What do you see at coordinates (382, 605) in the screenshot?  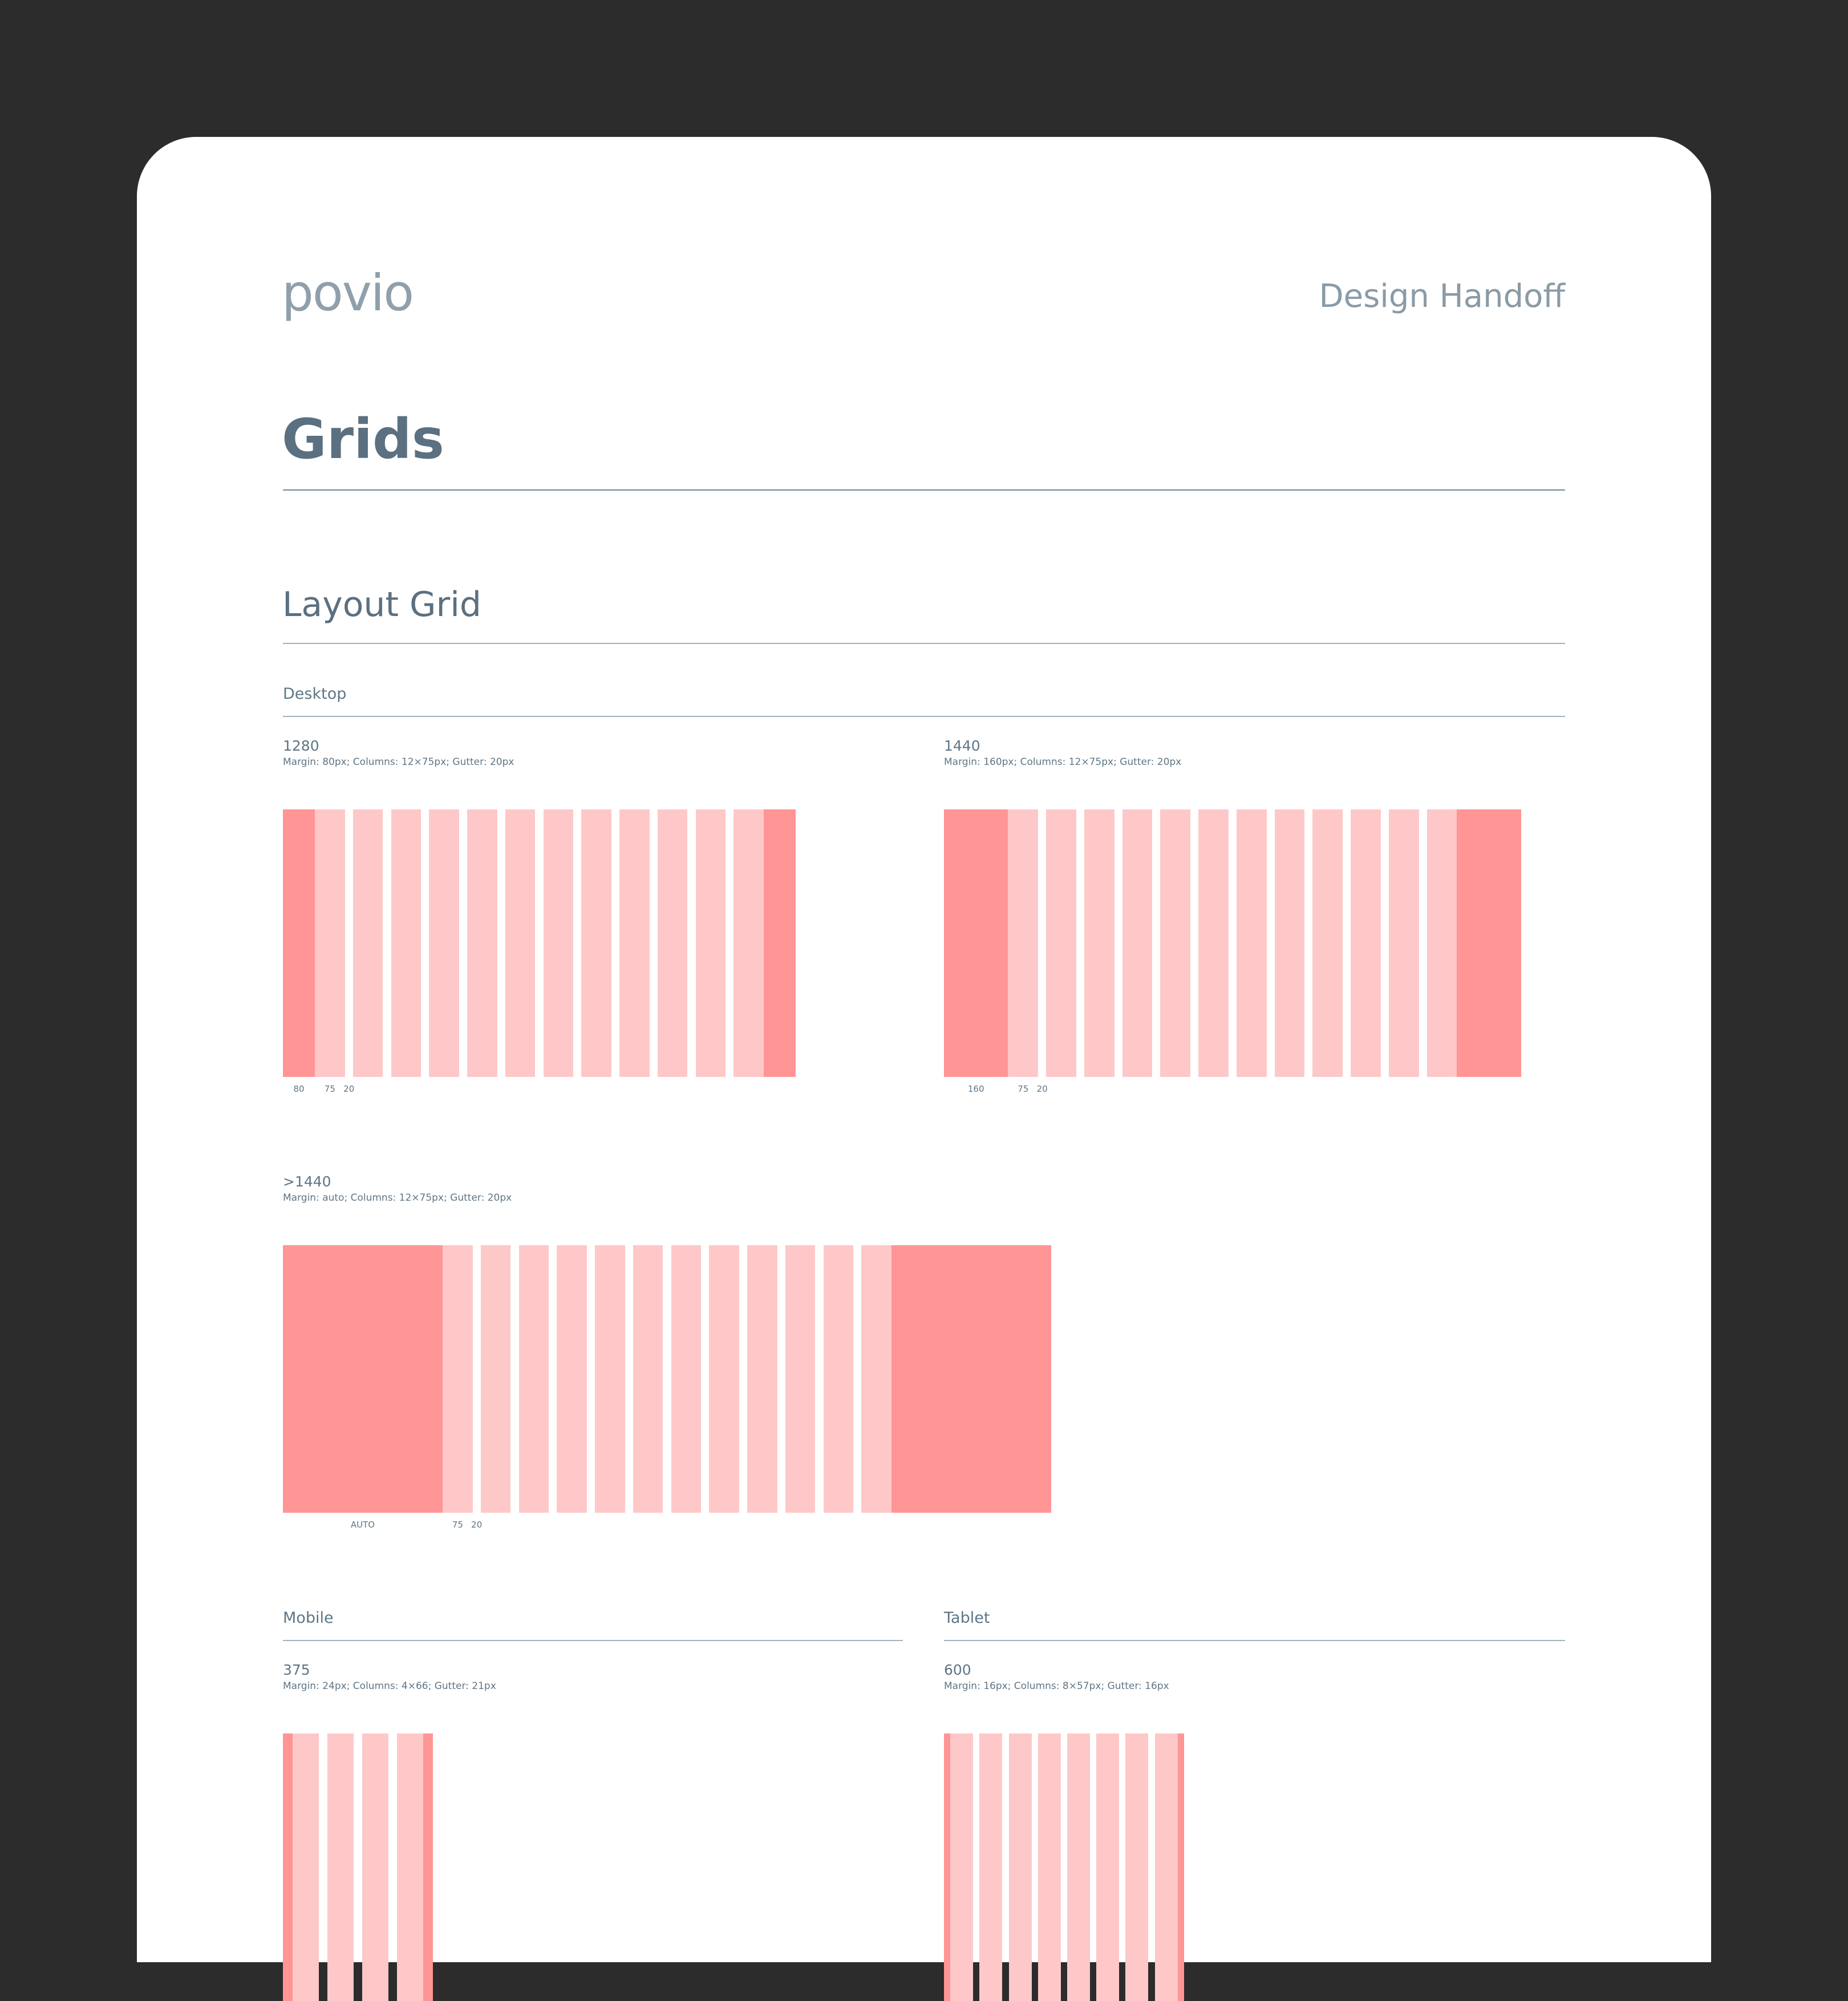 I see `section-title: Layout Grid` at bounding box center [382, 605].